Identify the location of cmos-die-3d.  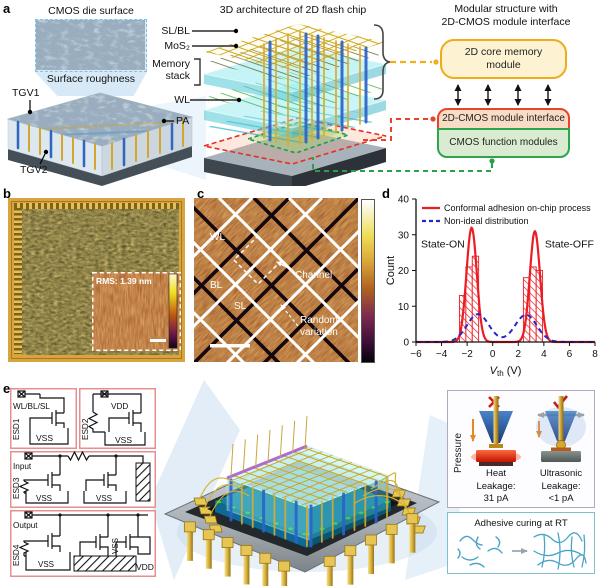
(100, 139).